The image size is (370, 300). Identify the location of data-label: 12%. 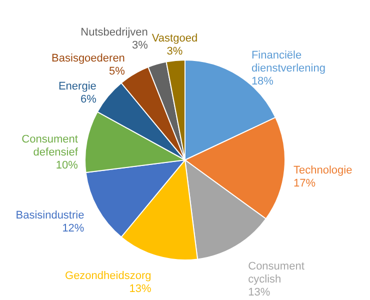
(73, 228).